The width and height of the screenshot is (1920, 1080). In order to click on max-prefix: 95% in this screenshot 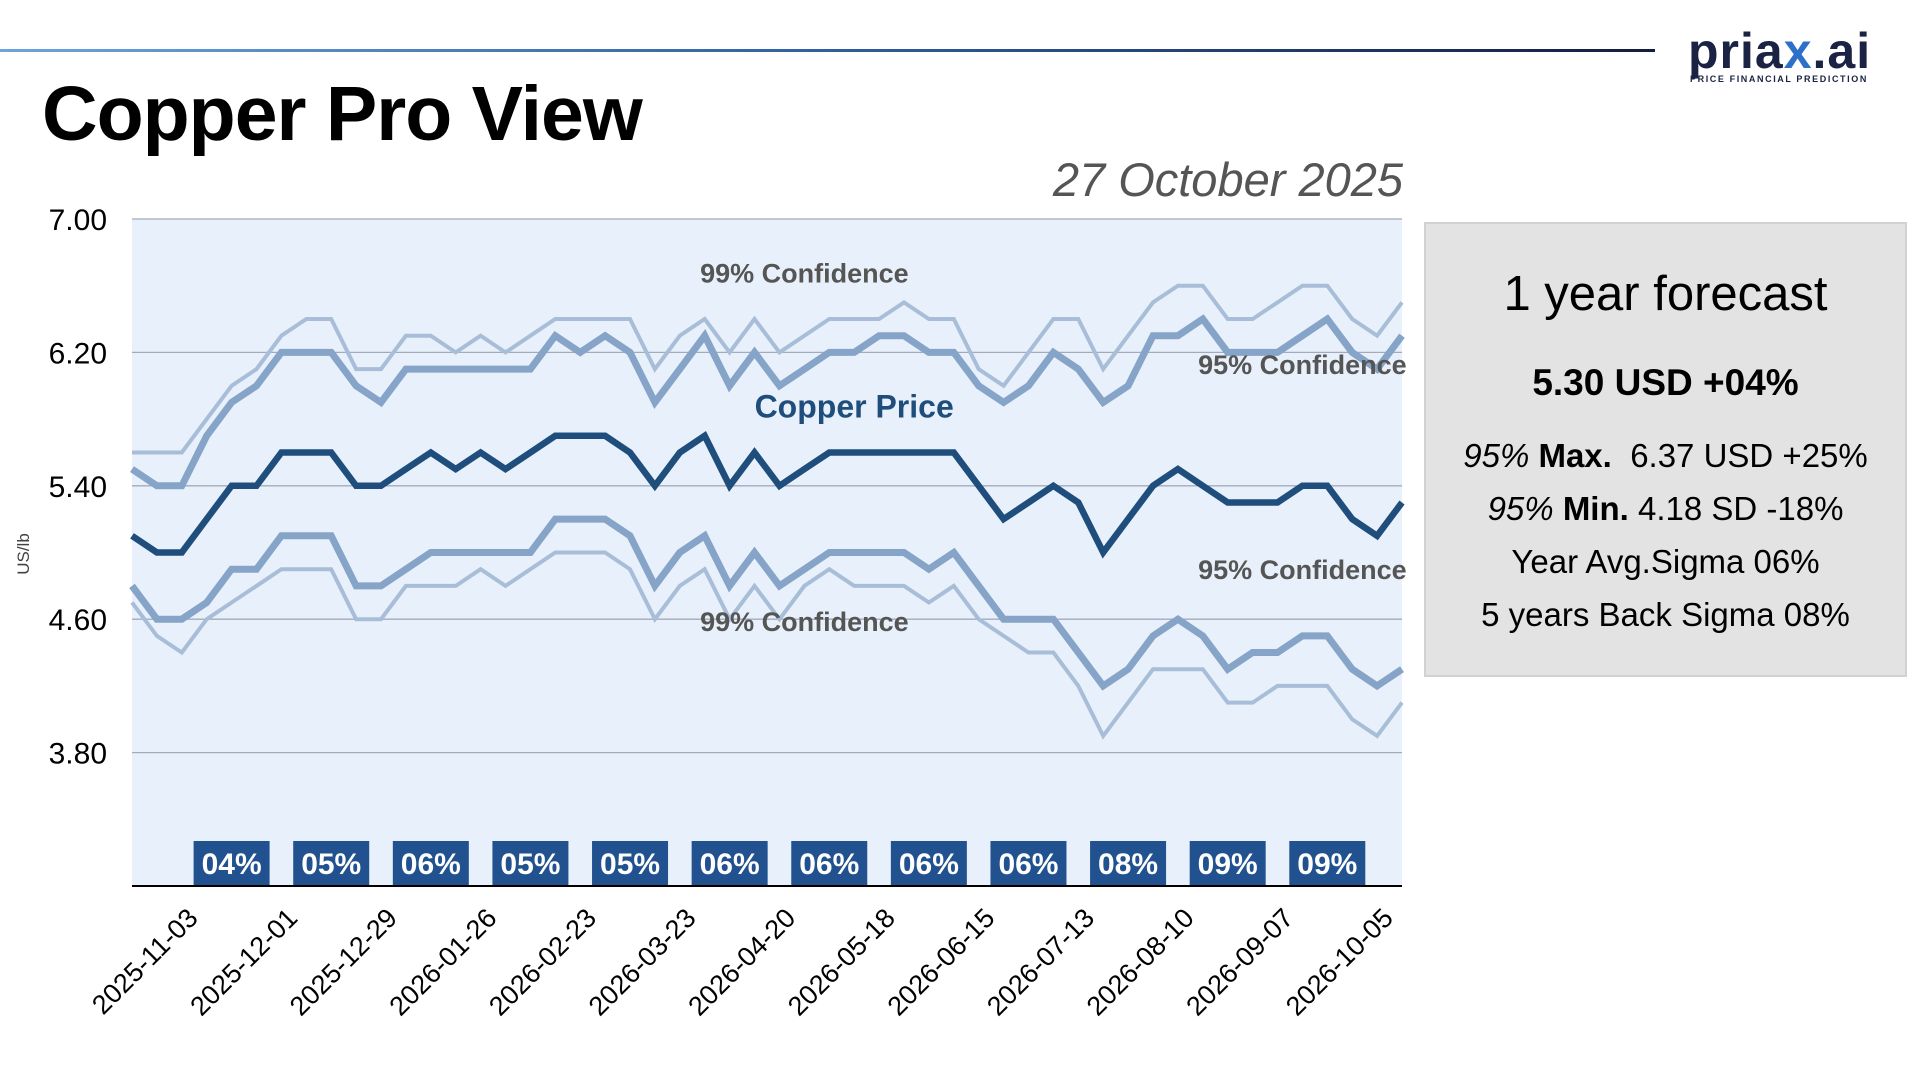, I will do `click(1496, 455)`.